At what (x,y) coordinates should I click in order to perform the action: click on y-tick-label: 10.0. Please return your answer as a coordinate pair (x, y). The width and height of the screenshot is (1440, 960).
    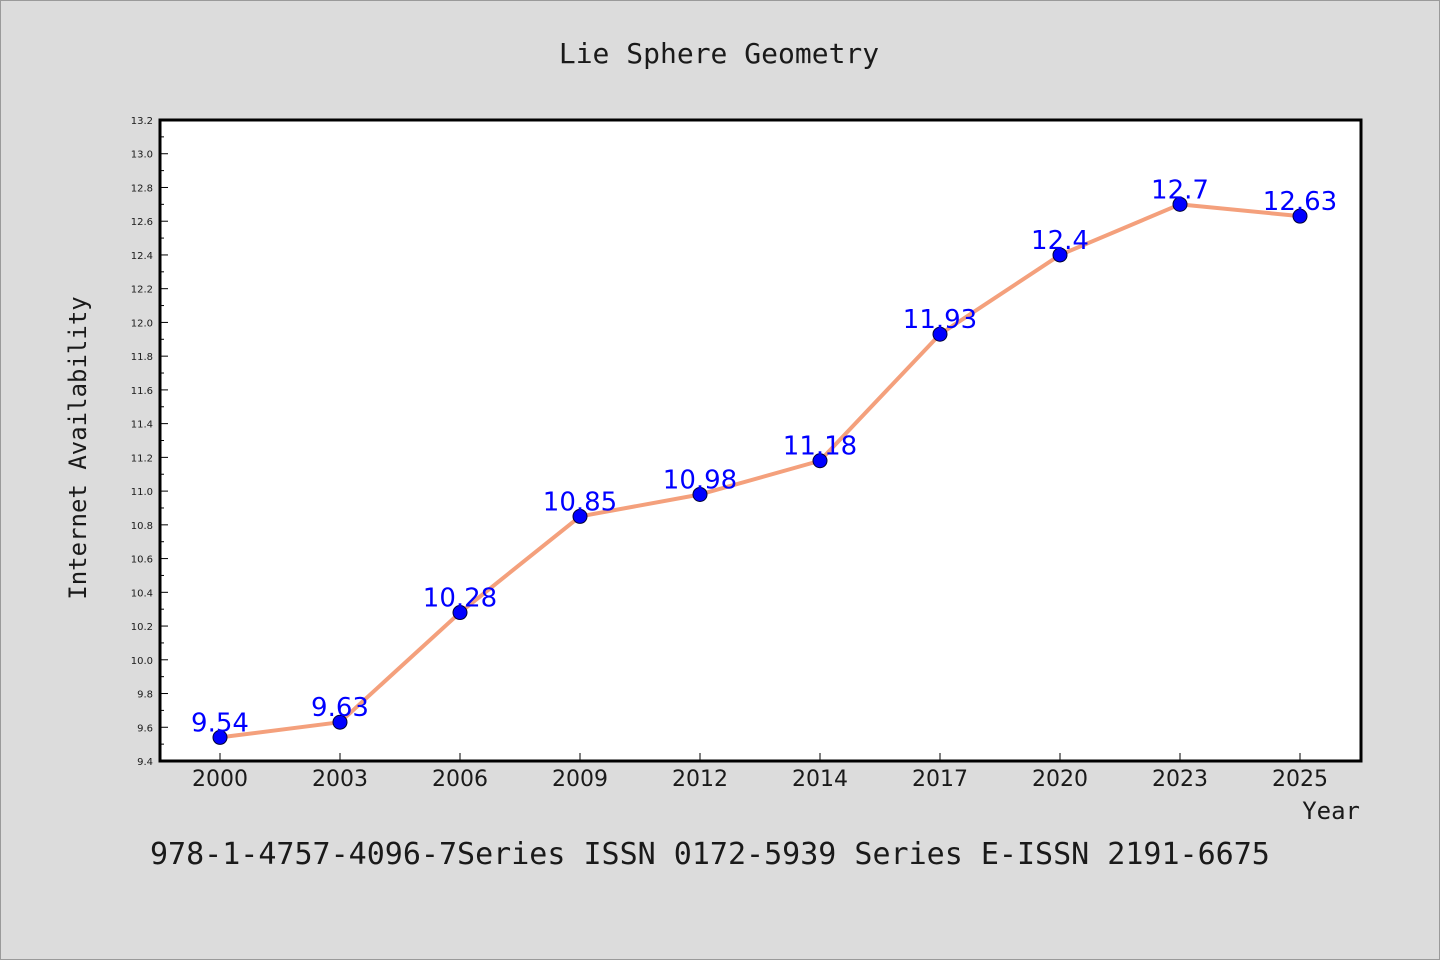
    Looking at the image, I should click on (142, 661).